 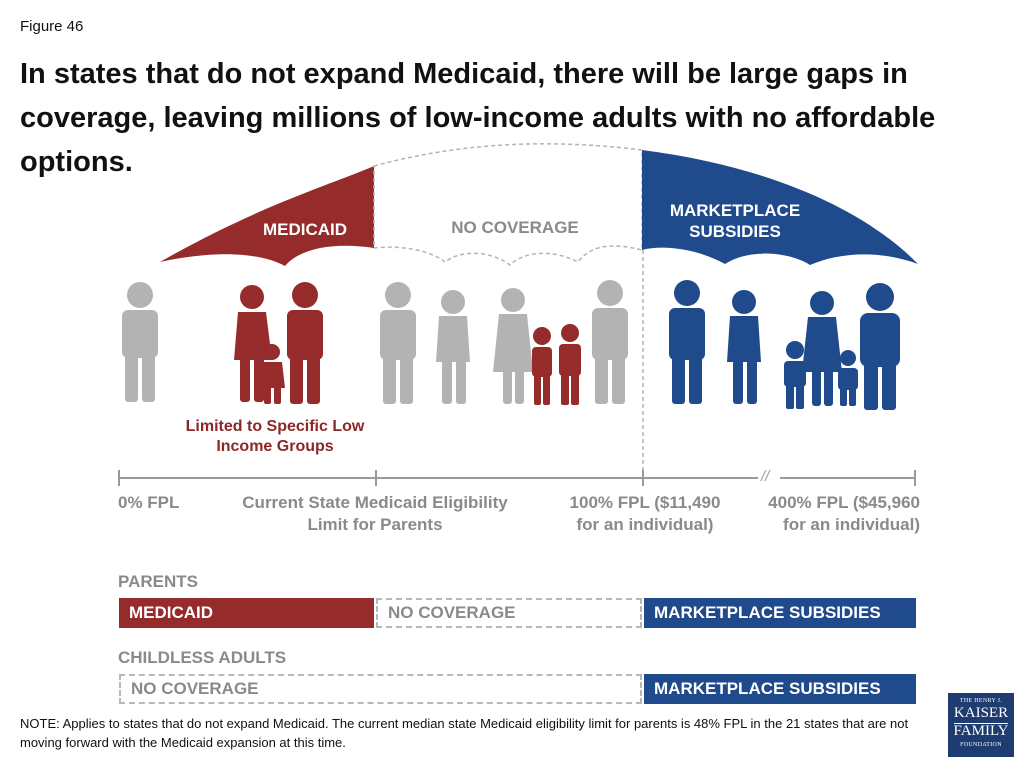 I want to click on logo-line: FOUNDATION, so click(x=981, y=745).